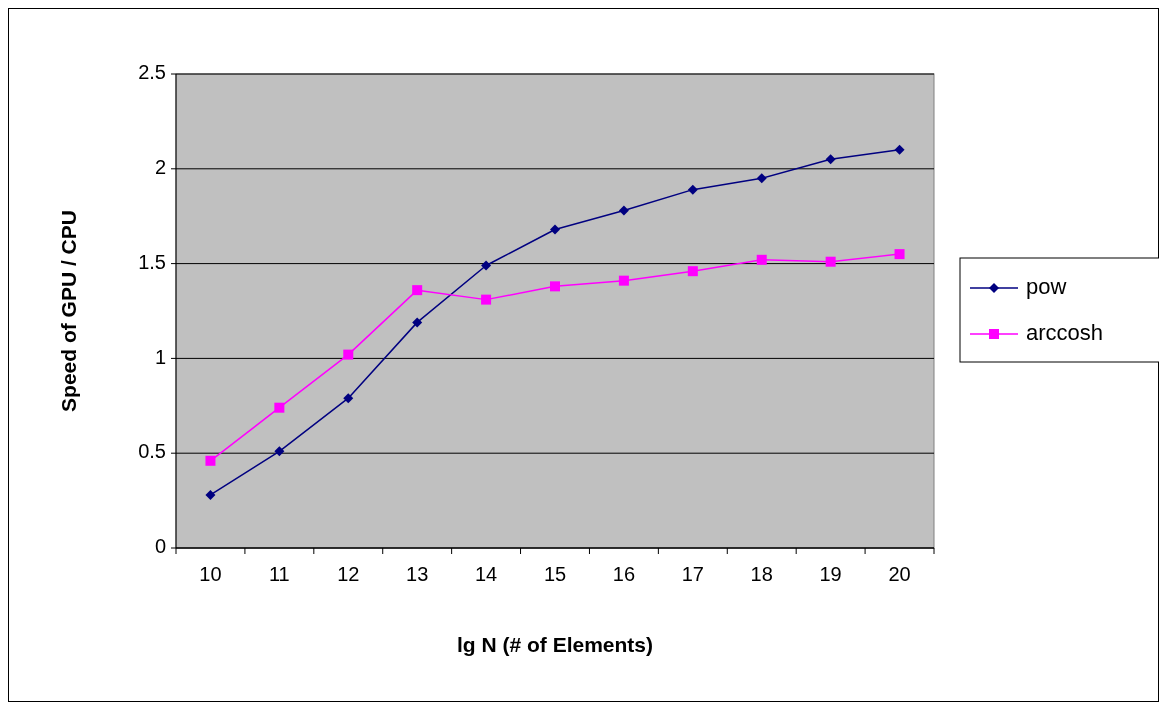  Describe the element at coordinates (1065, 332) in the screenshot. I see `legend-label: arccosh` at that location.